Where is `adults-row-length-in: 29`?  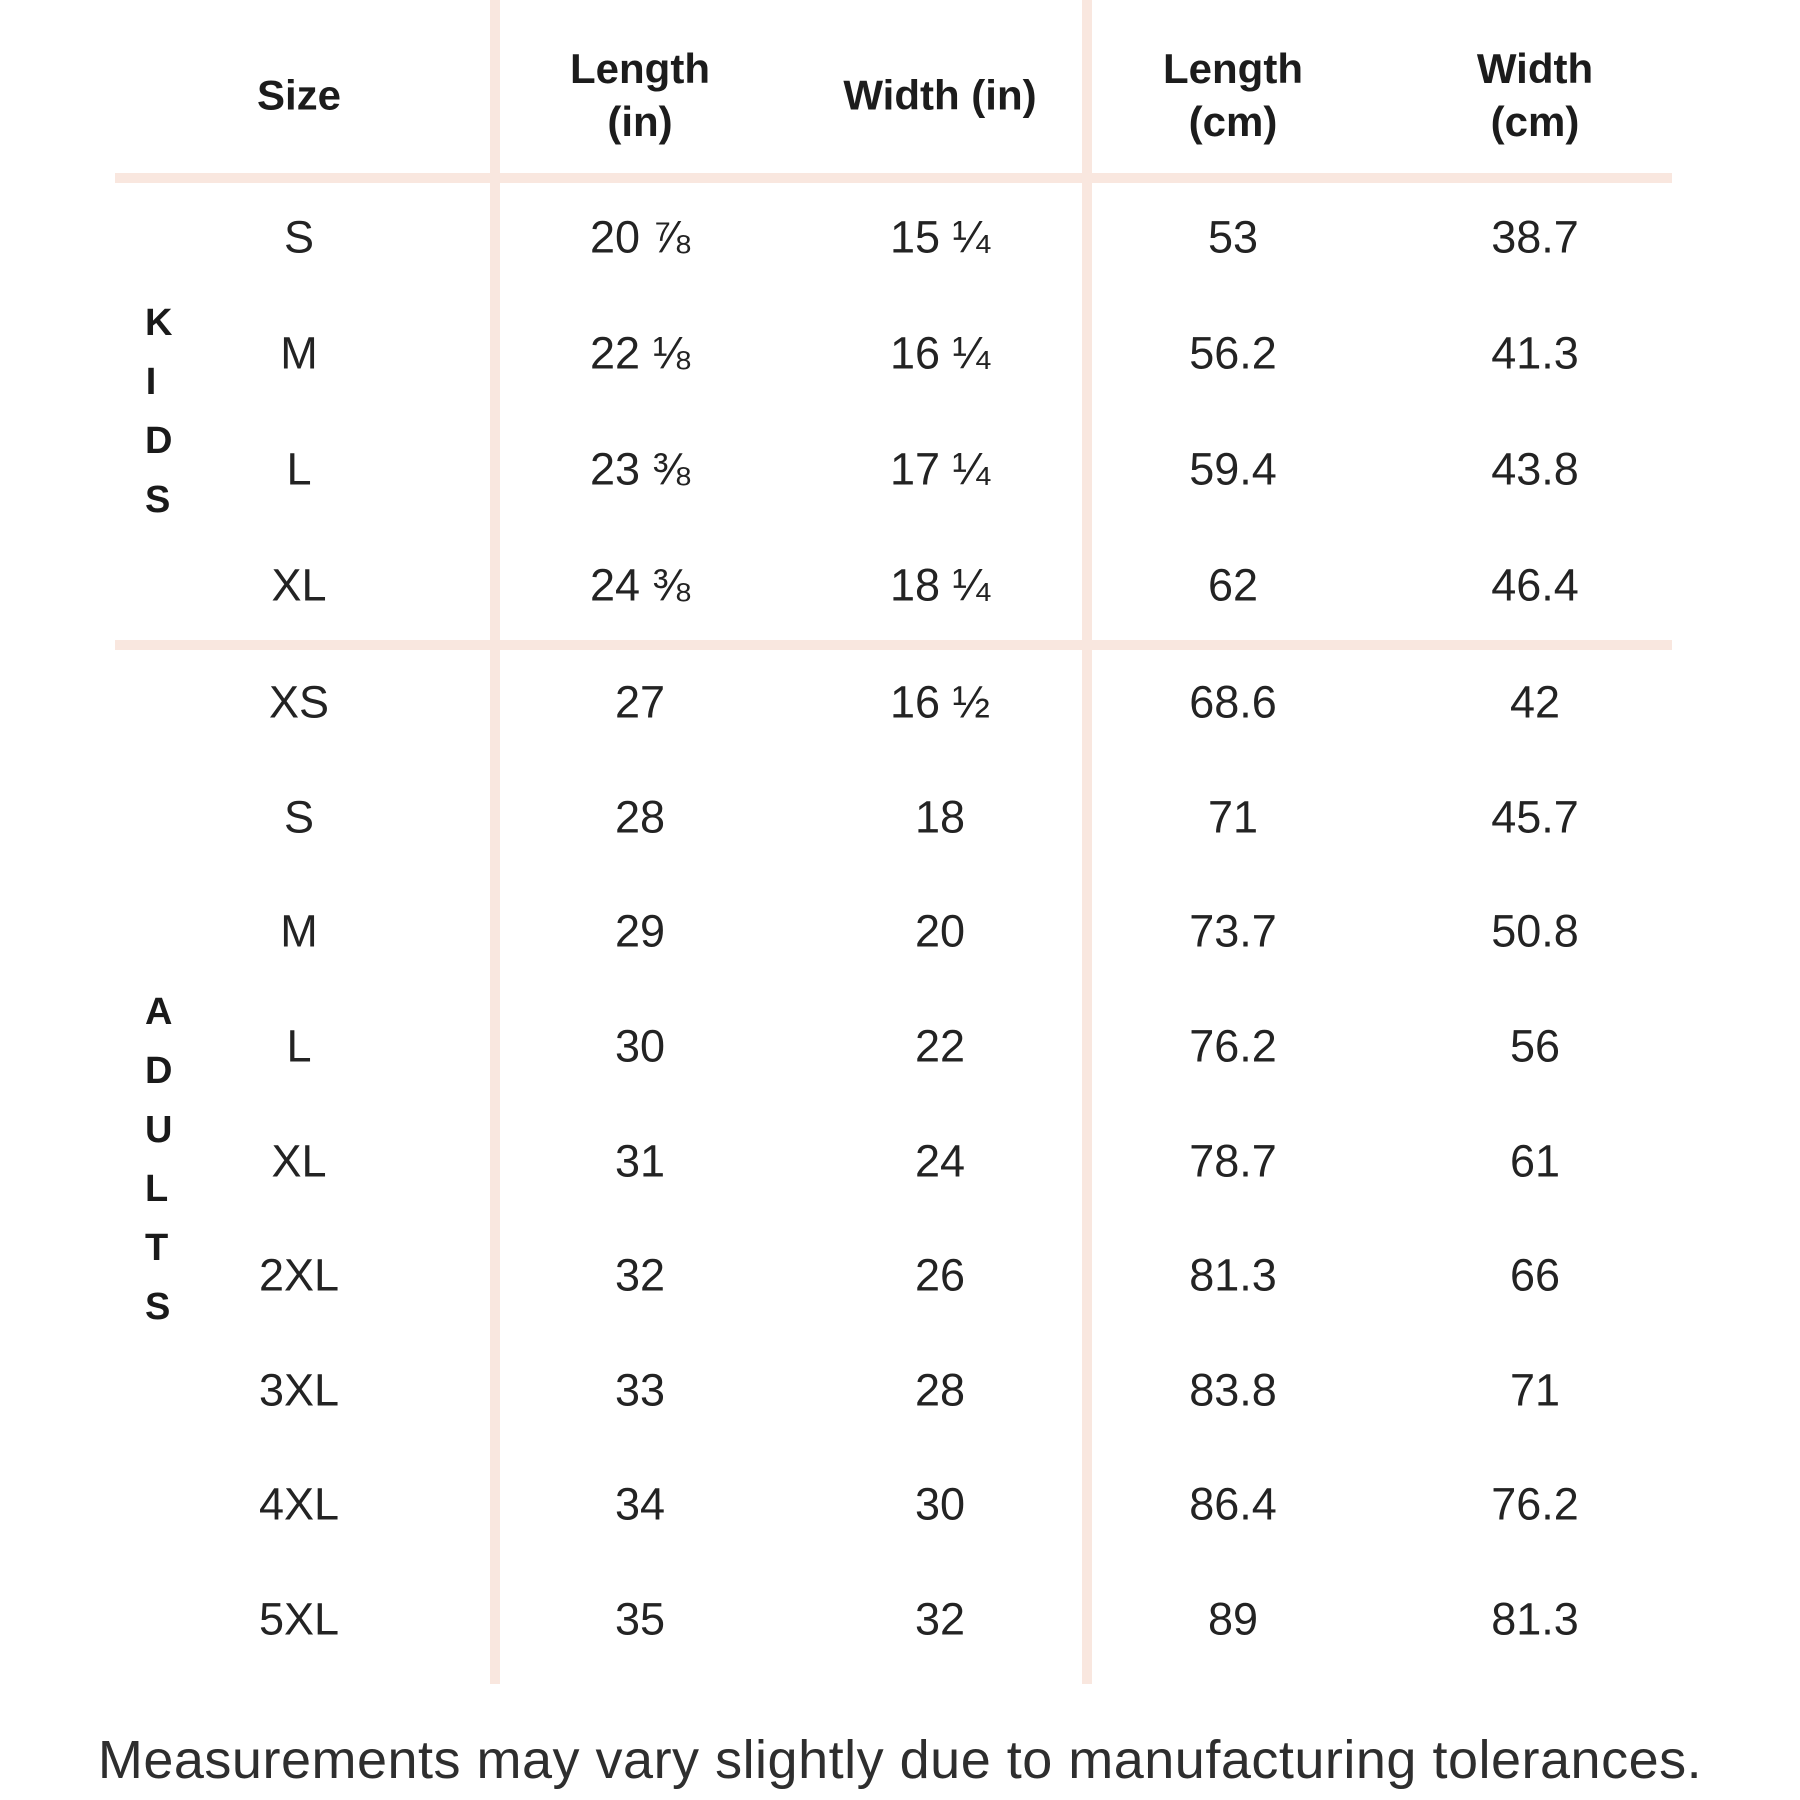 adults-row-length-in: 29 is located at coordinates (640, 931).